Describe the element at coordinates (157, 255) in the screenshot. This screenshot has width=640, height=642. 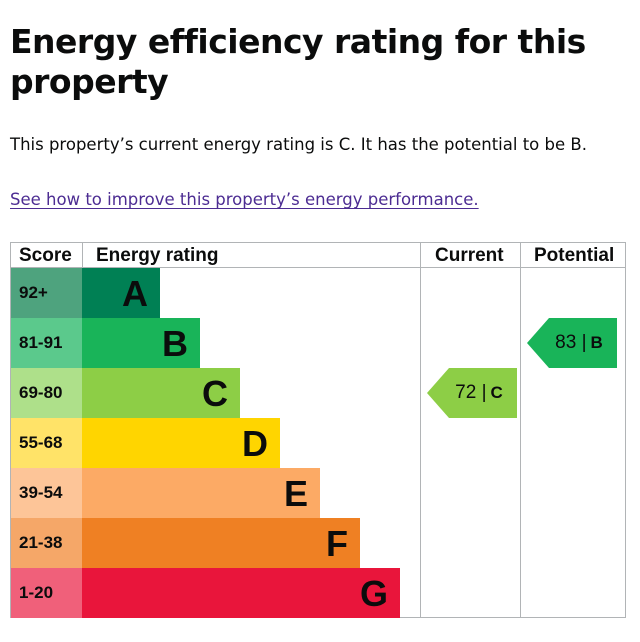
I see `energy-rating-column-header: Energy rating` at that location.